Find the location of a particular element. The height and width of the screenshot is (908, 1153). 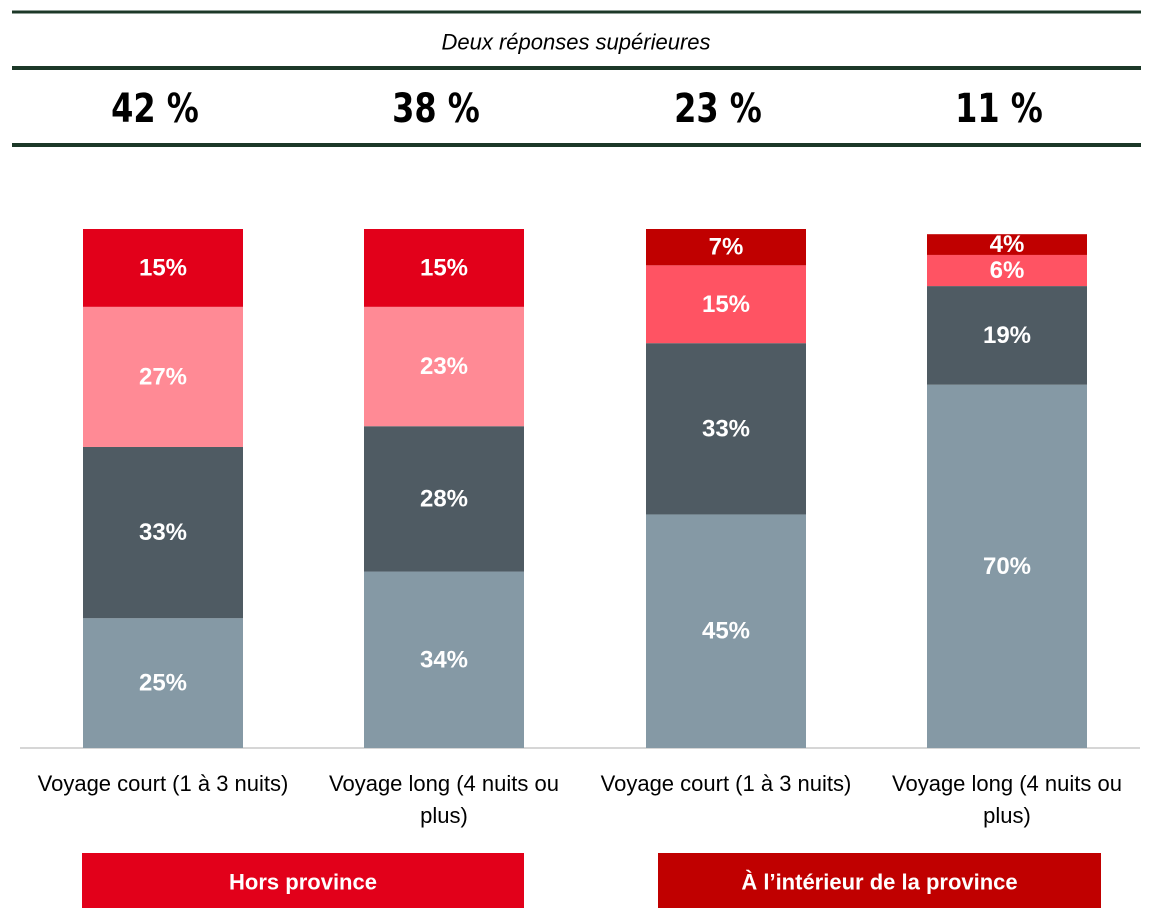

data-label: 7% is located at coordinates (726, 247).